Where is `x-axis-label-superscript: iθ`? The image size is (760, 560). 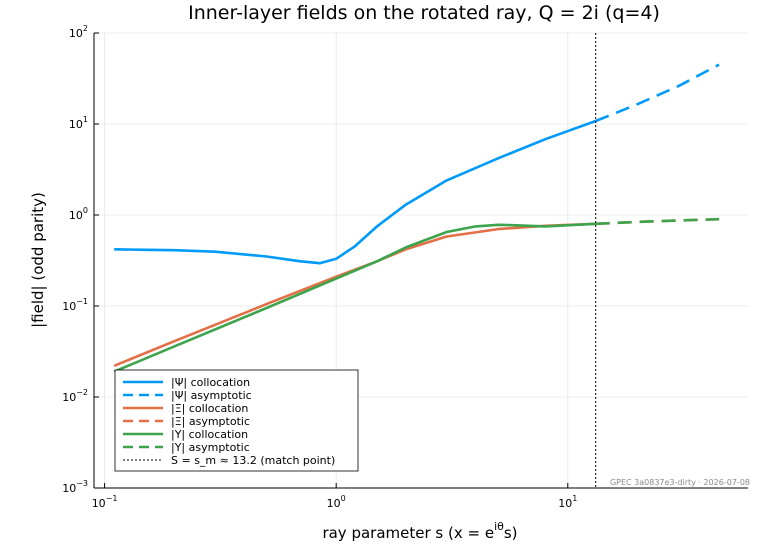
x-axis-label-superscript: iθ is located at coordinates (499, 526).